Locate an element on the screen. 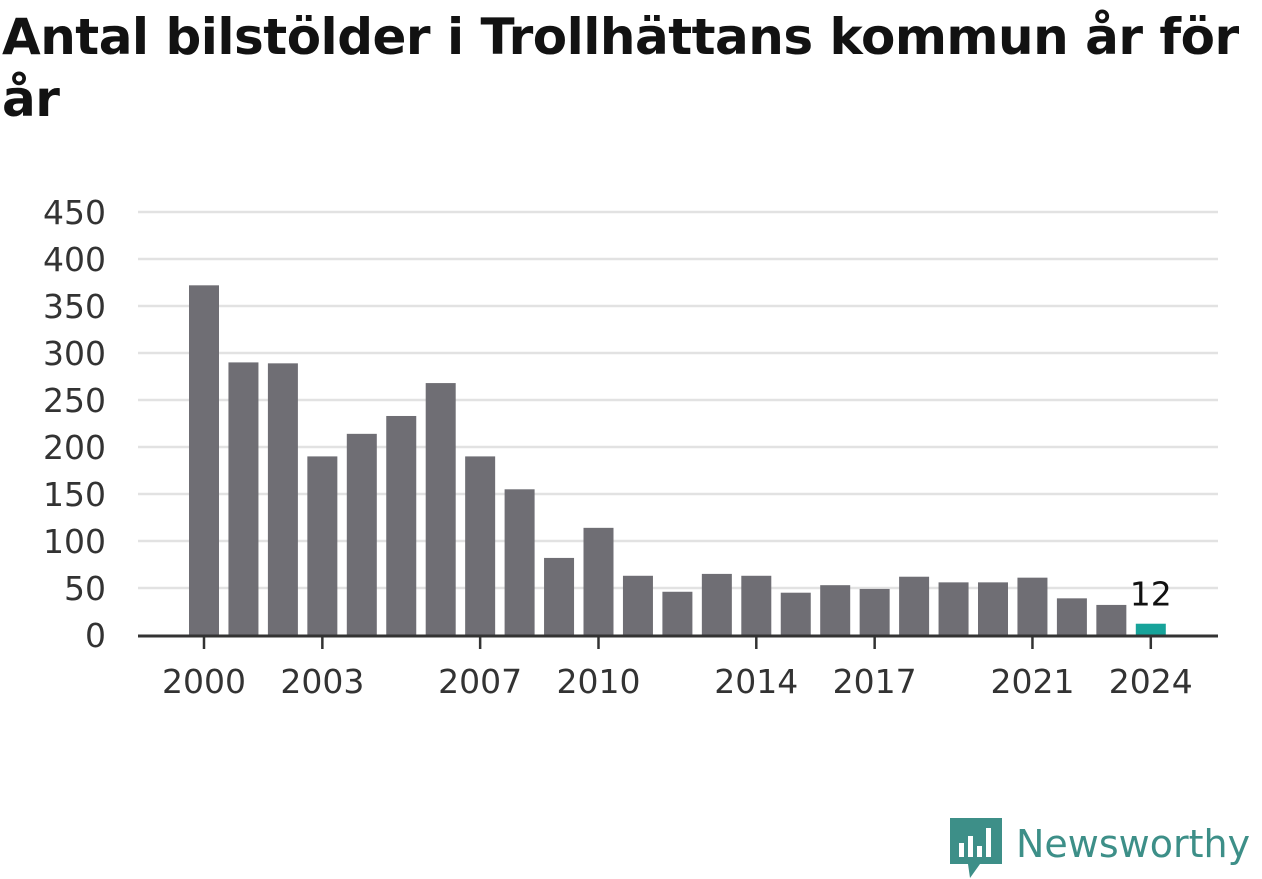  y-tick-label: 350 is located at coordinates (74, 306).